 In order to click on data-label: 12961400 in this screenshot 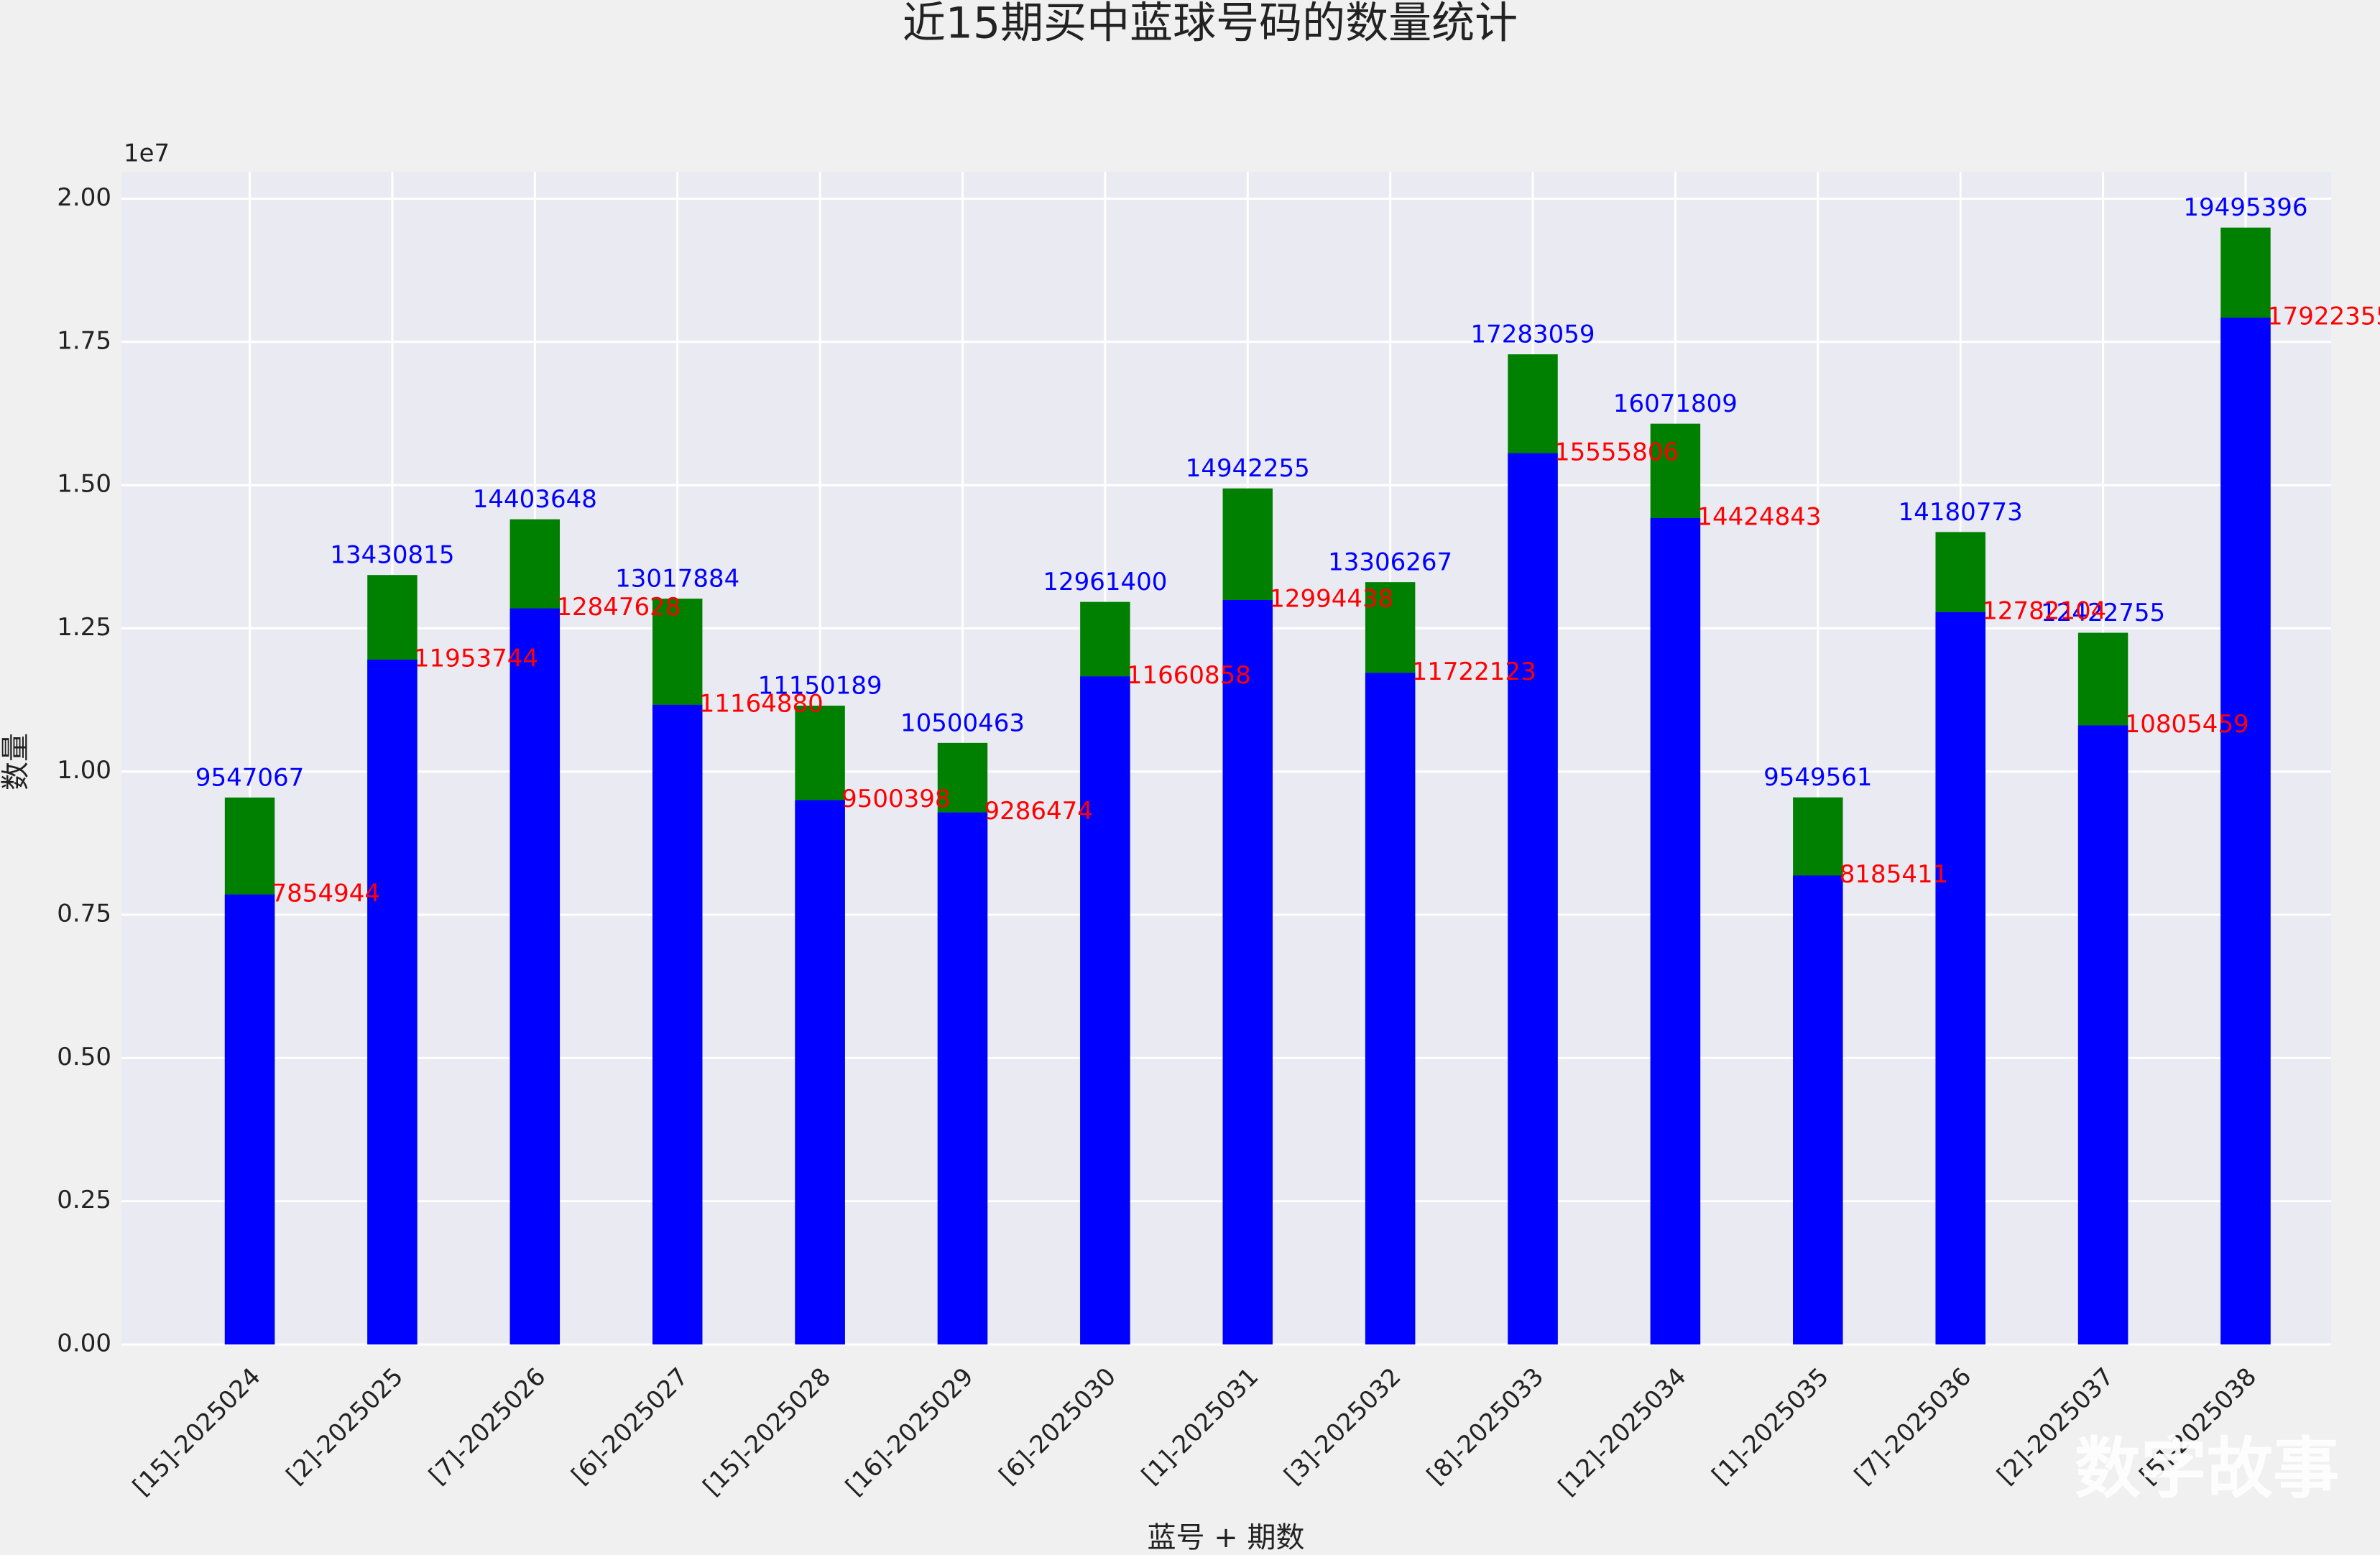, I will do `click(1105, 582)`.